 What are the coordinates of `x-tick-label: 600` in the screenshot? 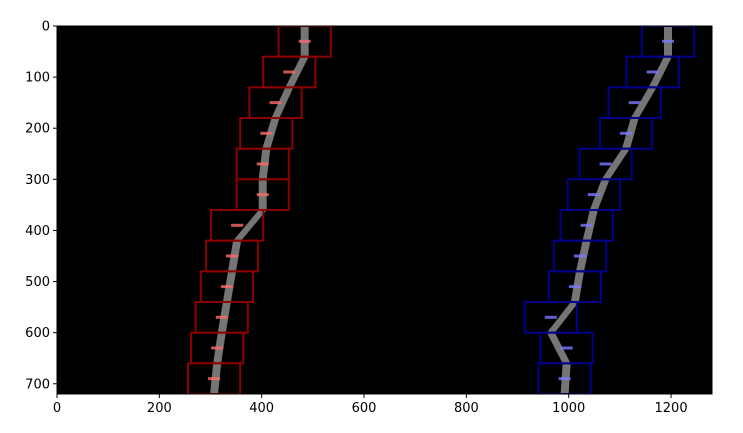 It's located at (364, 408).